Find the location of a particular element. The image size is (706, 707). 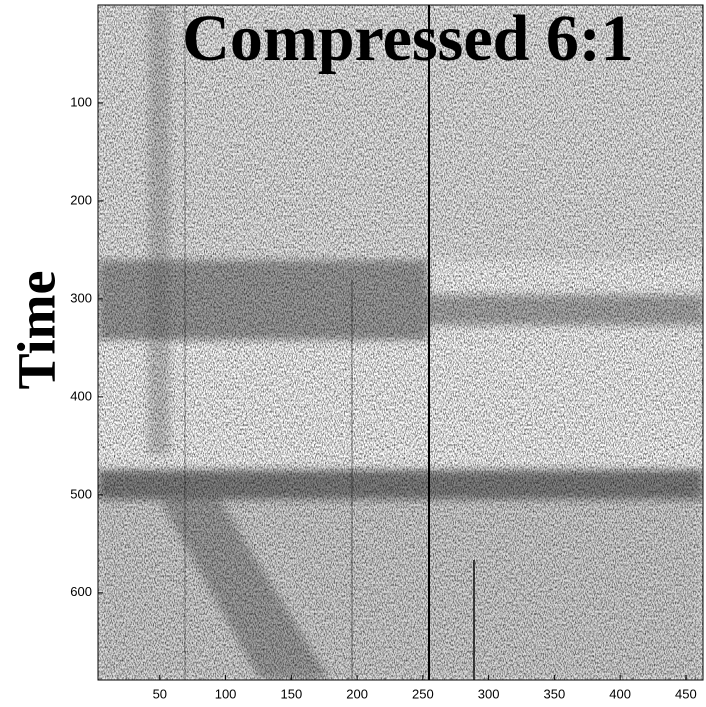

y-tick-label: 100 is located at coordinates (81, 101).